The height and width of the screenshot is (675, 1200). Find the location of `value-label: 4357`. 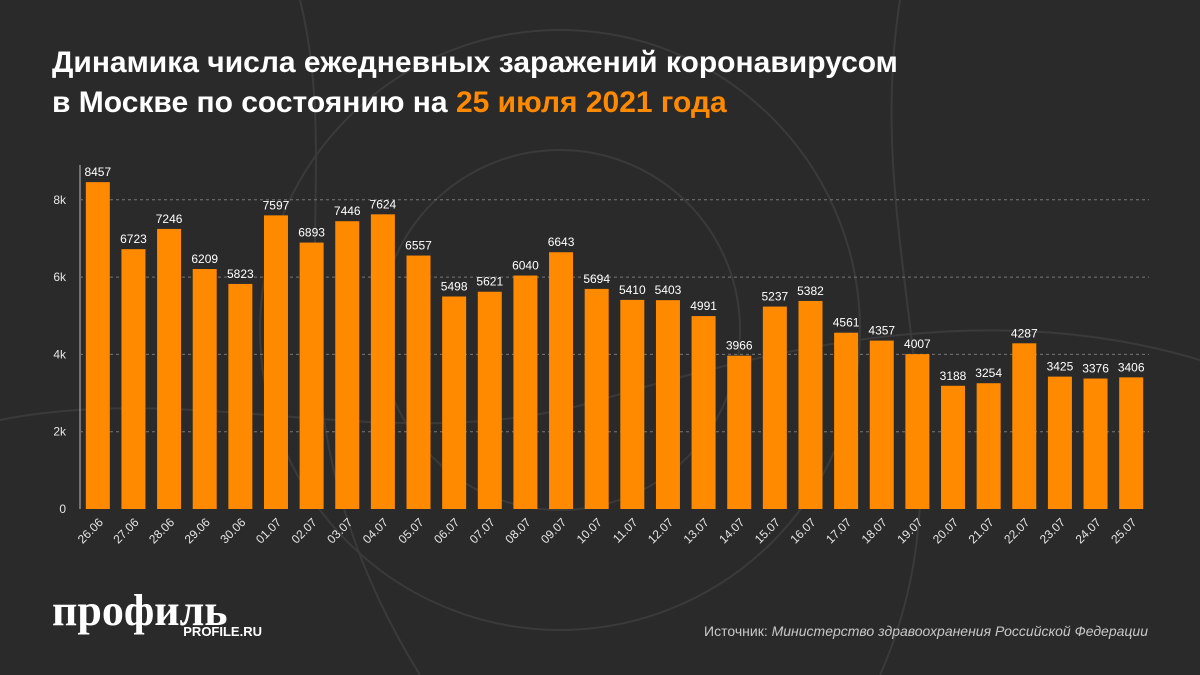

value-label: 4357 is located at coordinates (881, 331).